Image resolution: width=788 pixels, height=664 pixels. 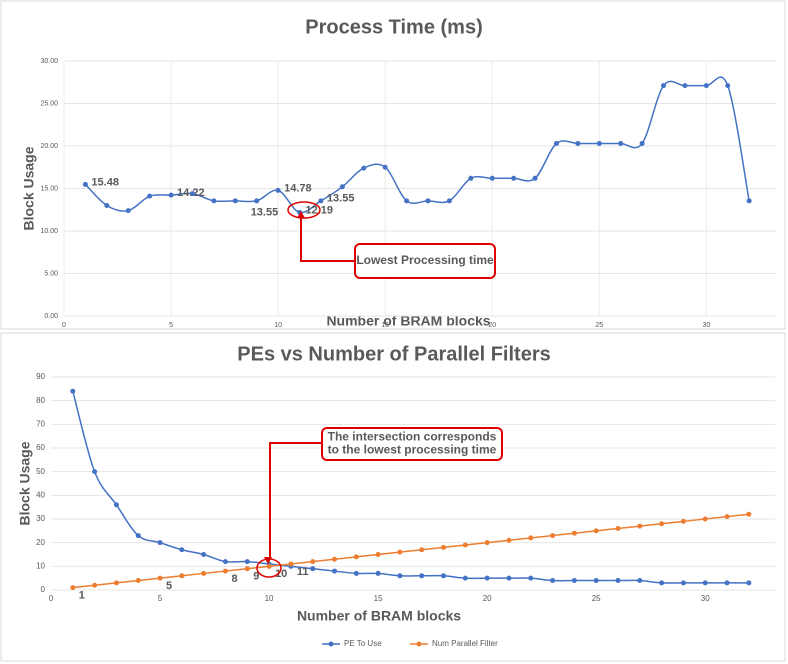 What do you see at coordinates (40, 471) in the screenshot?
I see `y-tick-label: 50` at bounding box center [40, 471].